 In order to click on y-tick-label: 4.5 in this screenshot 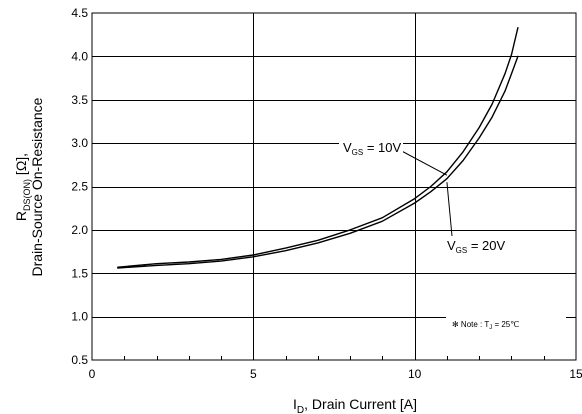, I will do `click(79, 13)`.